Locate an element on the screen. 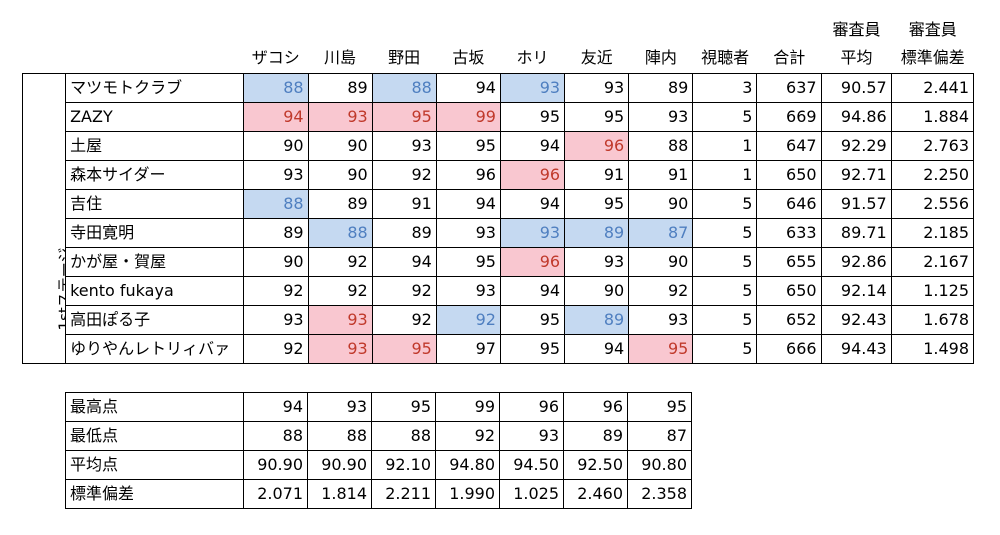 This screenshot has height=535, width=1000. summary-value: 88 is located at coordinates (275, 436).